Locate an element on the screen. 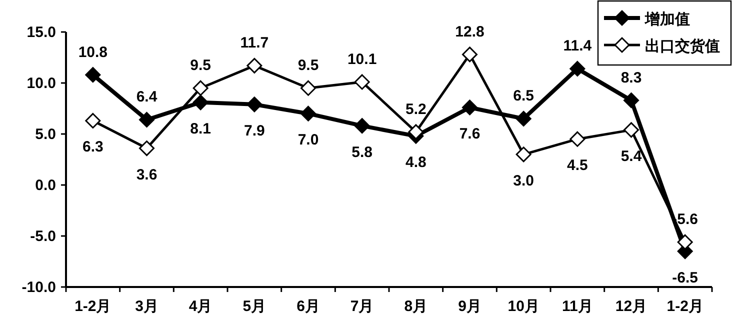  x-tick-label: 11月 is located at coordinates (577, 306).